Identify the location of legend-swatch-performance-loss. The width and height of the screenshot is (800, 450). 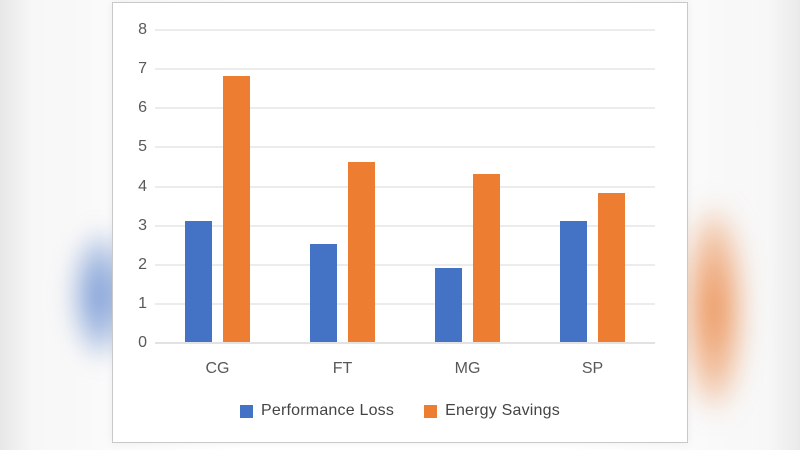
(247, 411).